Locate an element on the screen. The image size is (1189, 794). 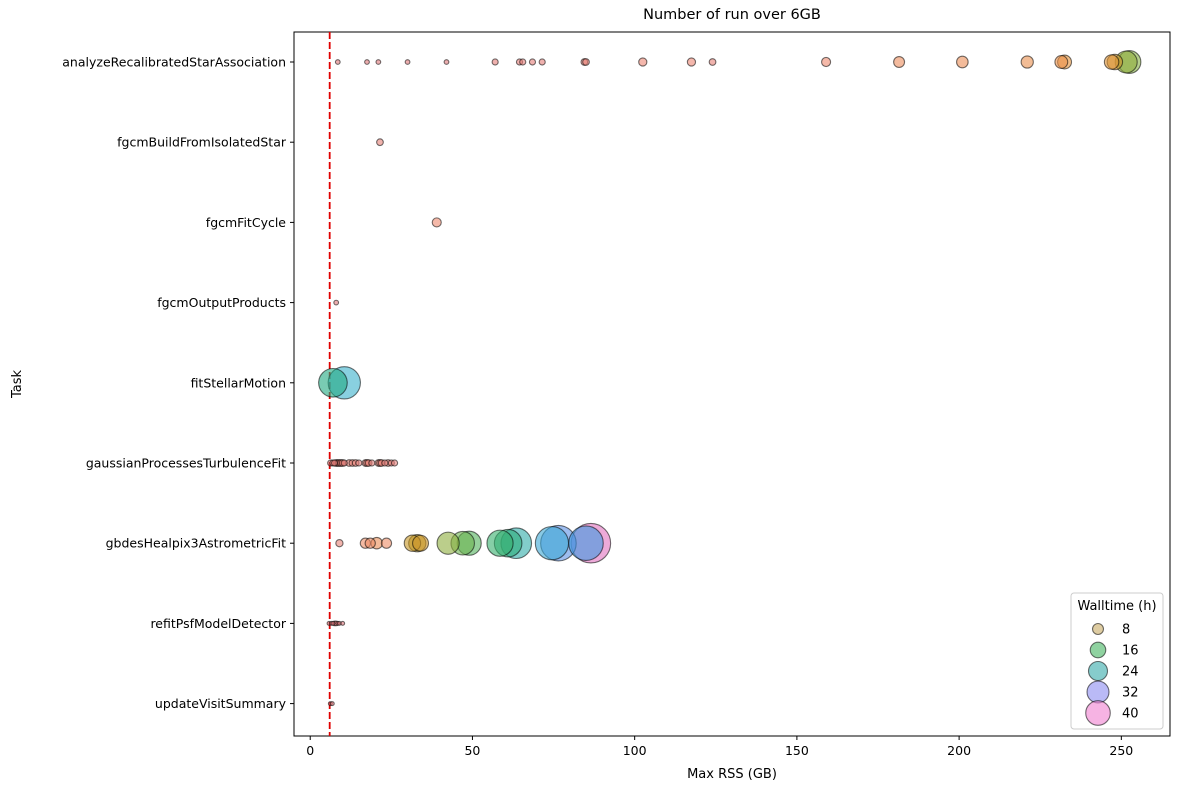
legend-label: 16 is located at coordinates (1130, 651).